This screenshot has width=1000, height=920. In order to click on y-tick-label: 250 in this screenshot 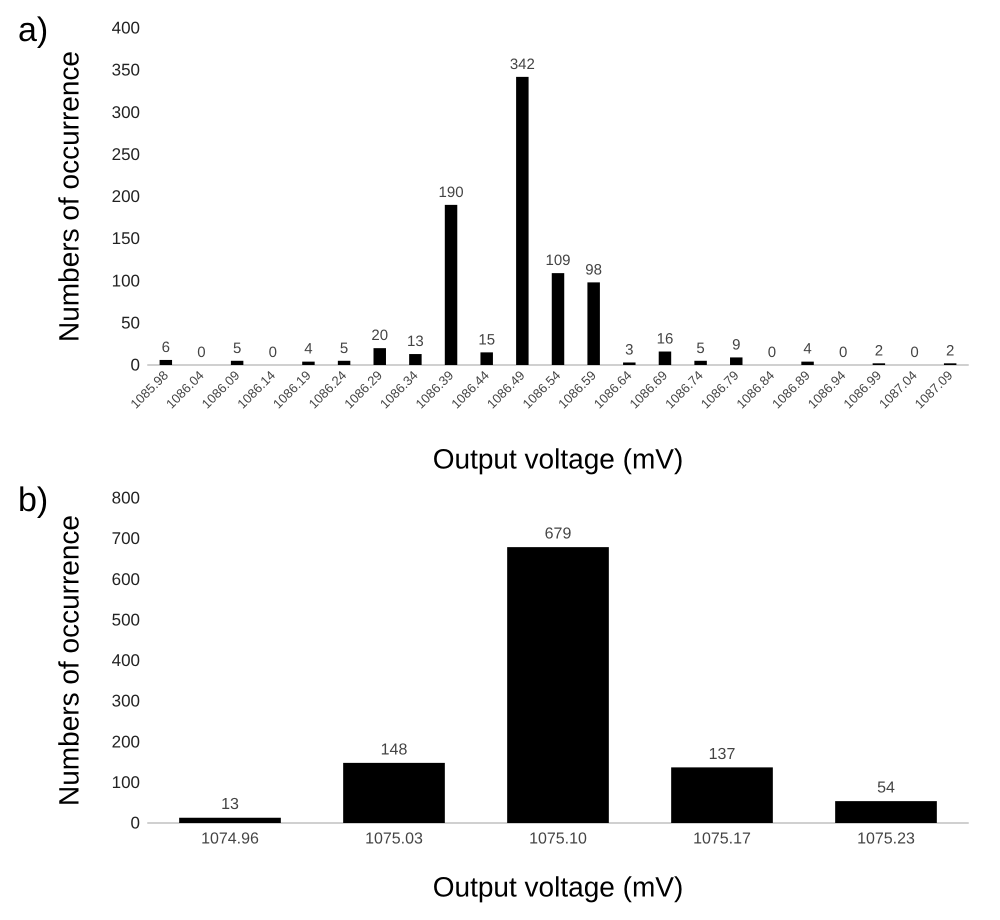, I will do `click(126, 154)`.